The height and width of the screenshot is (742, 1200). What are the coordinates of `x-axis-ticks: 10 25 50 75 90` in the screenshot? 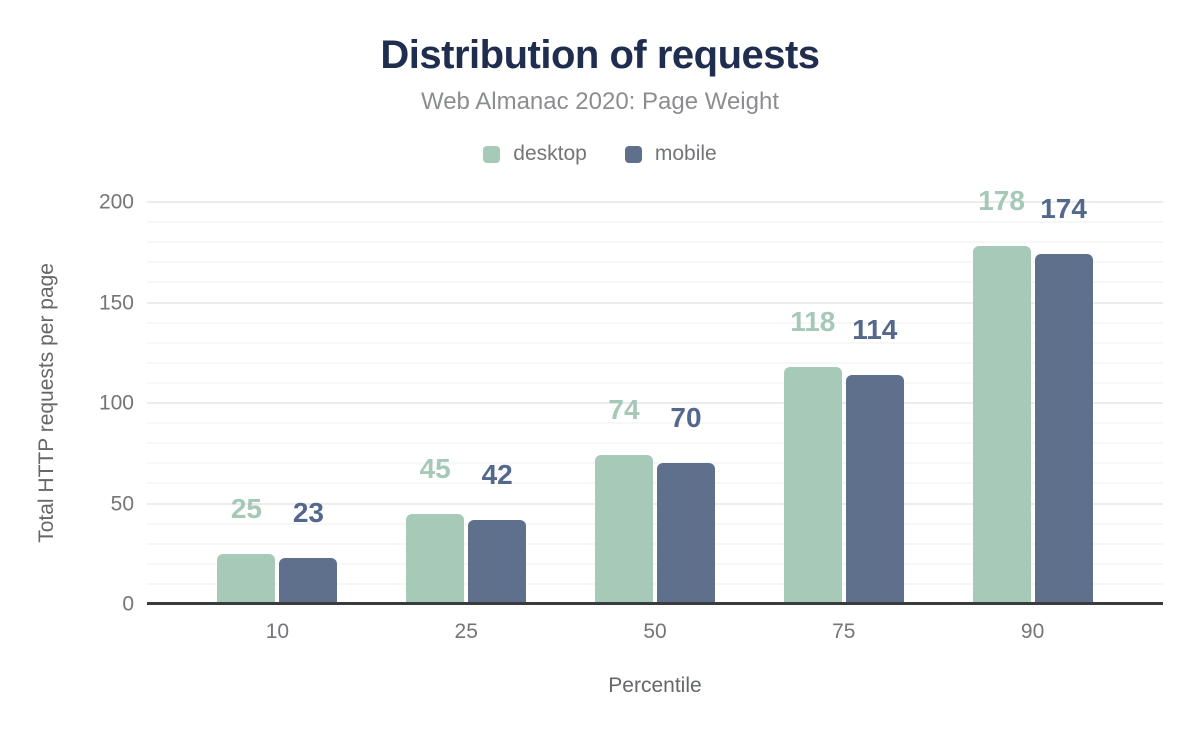 It's located at (655, 631).